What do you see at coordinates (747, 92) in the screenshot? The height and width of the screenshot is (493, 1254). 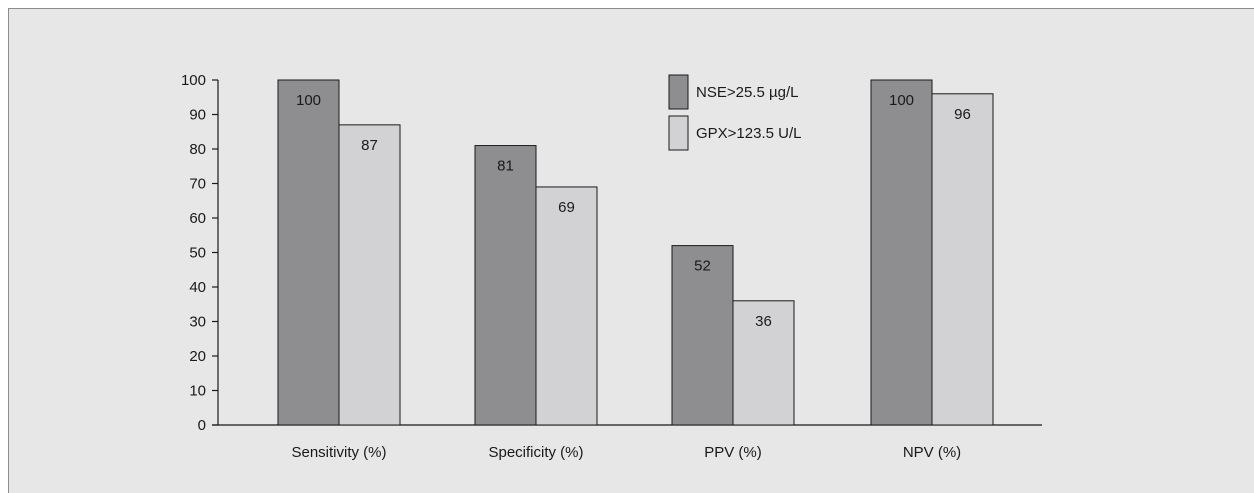 I see `legend-label: NSE>25.5 µg/L` at bounding box center [747, 92].